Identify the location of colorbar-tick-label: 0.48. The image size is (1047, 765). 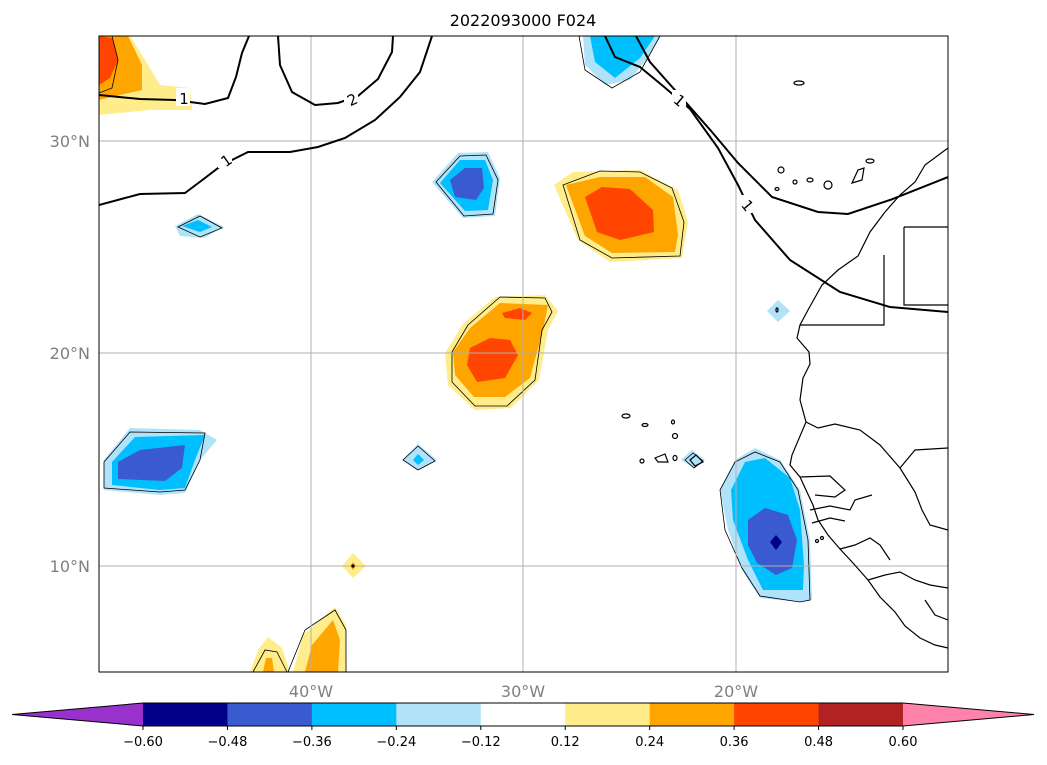
(818, 742).